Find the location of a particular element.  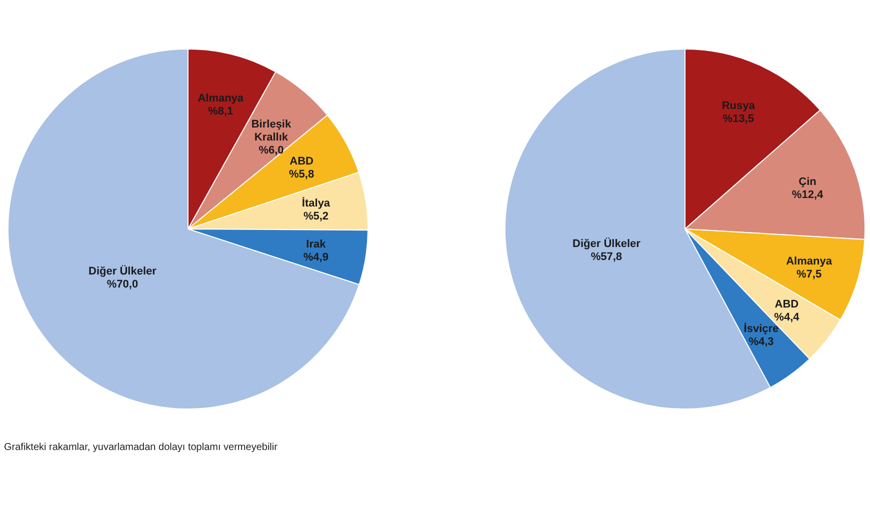

slice-label: Irak is located at coordinates (316, 244).